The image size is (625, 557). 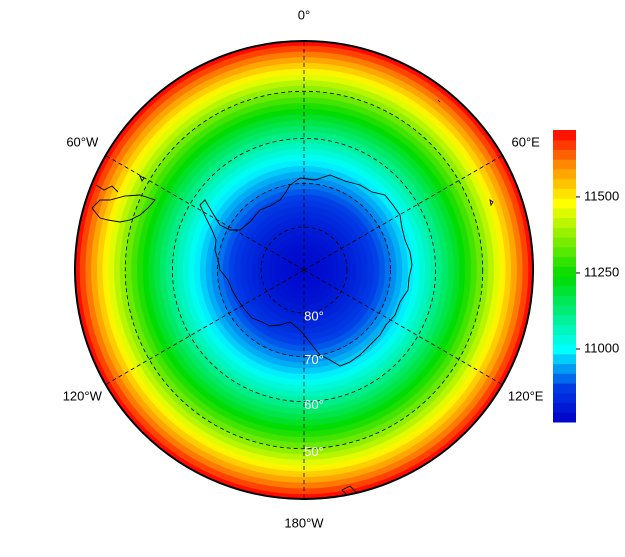 What do you see at coordinates (526, 141) in the screenshot?
I see `meridian-label: 60°E` at bounding box center [526, 141].